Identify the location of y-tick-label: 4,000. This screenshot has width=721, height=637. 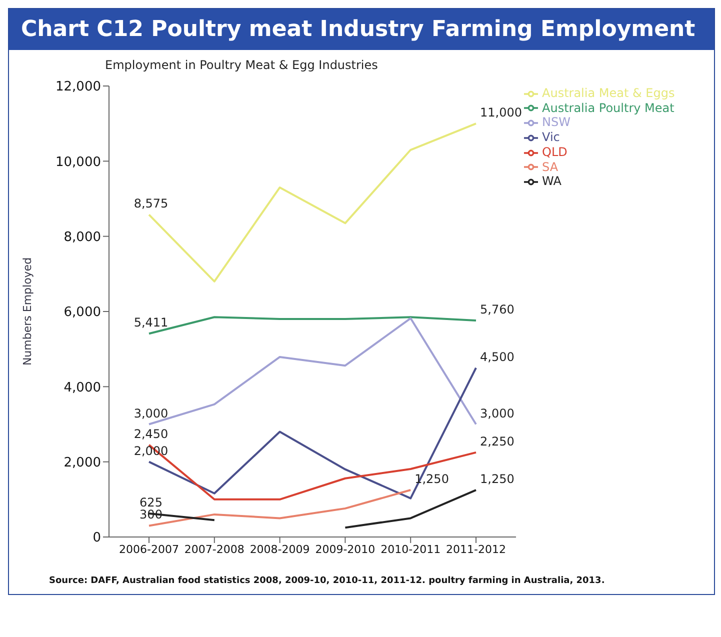
(82, 388).